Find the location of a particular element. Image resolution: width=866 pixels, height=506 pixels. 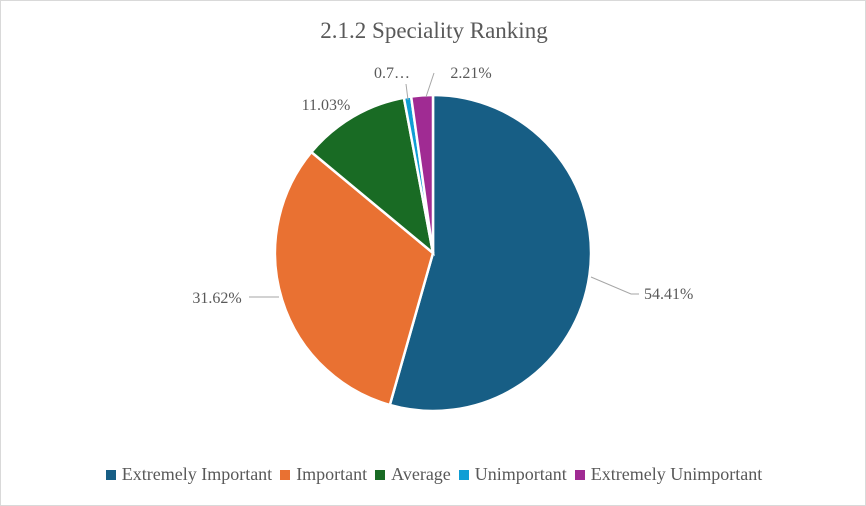

data-label: 54.41% is located at coordinates (668, 294).